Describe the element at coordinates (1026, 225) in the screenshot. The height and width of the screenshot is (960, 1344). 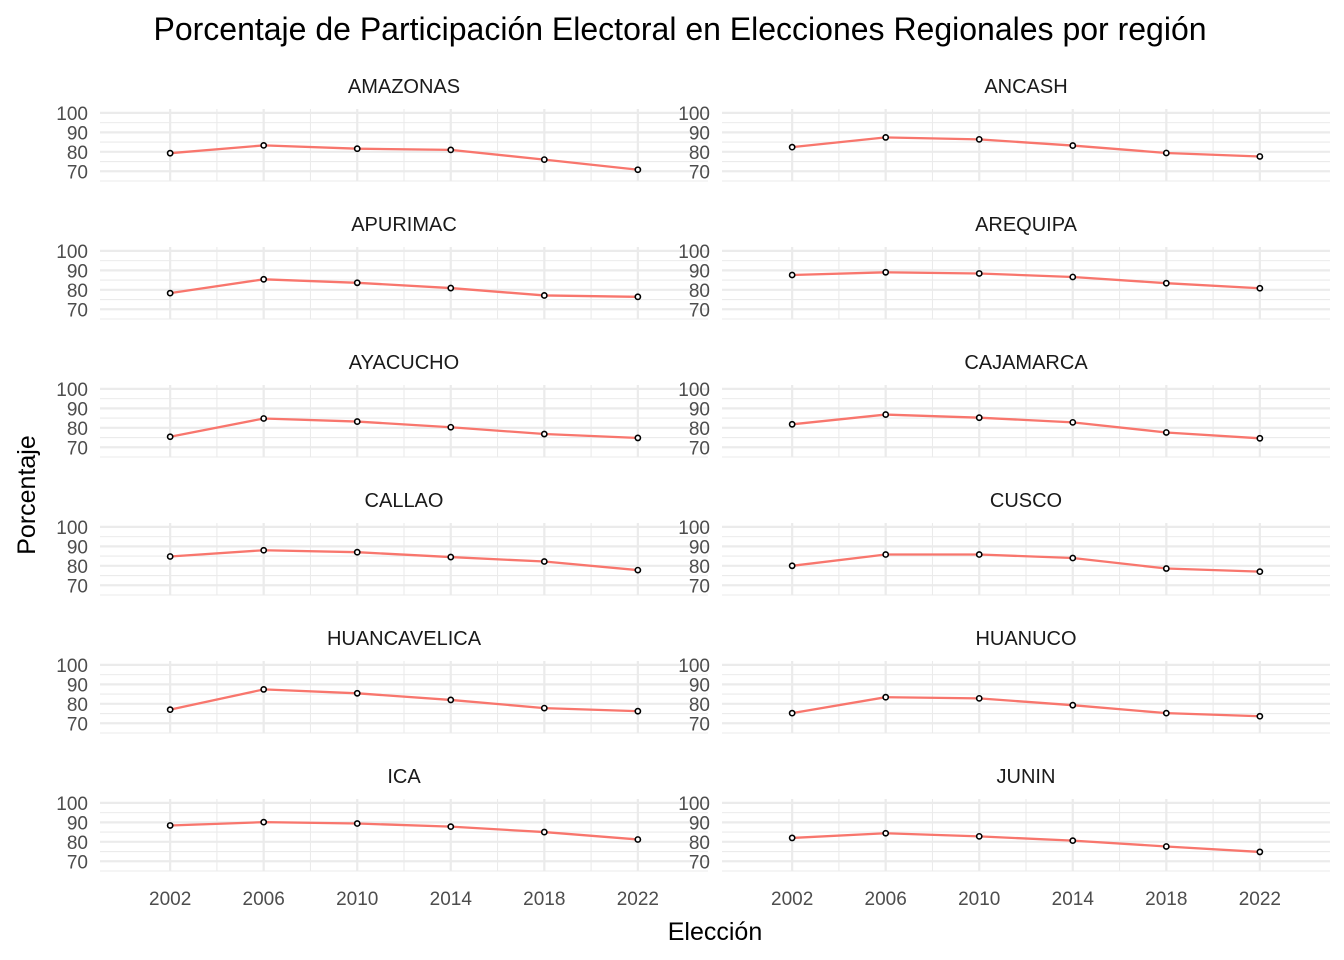
I see `facet-strip-label: AREQUIPA` at that location.